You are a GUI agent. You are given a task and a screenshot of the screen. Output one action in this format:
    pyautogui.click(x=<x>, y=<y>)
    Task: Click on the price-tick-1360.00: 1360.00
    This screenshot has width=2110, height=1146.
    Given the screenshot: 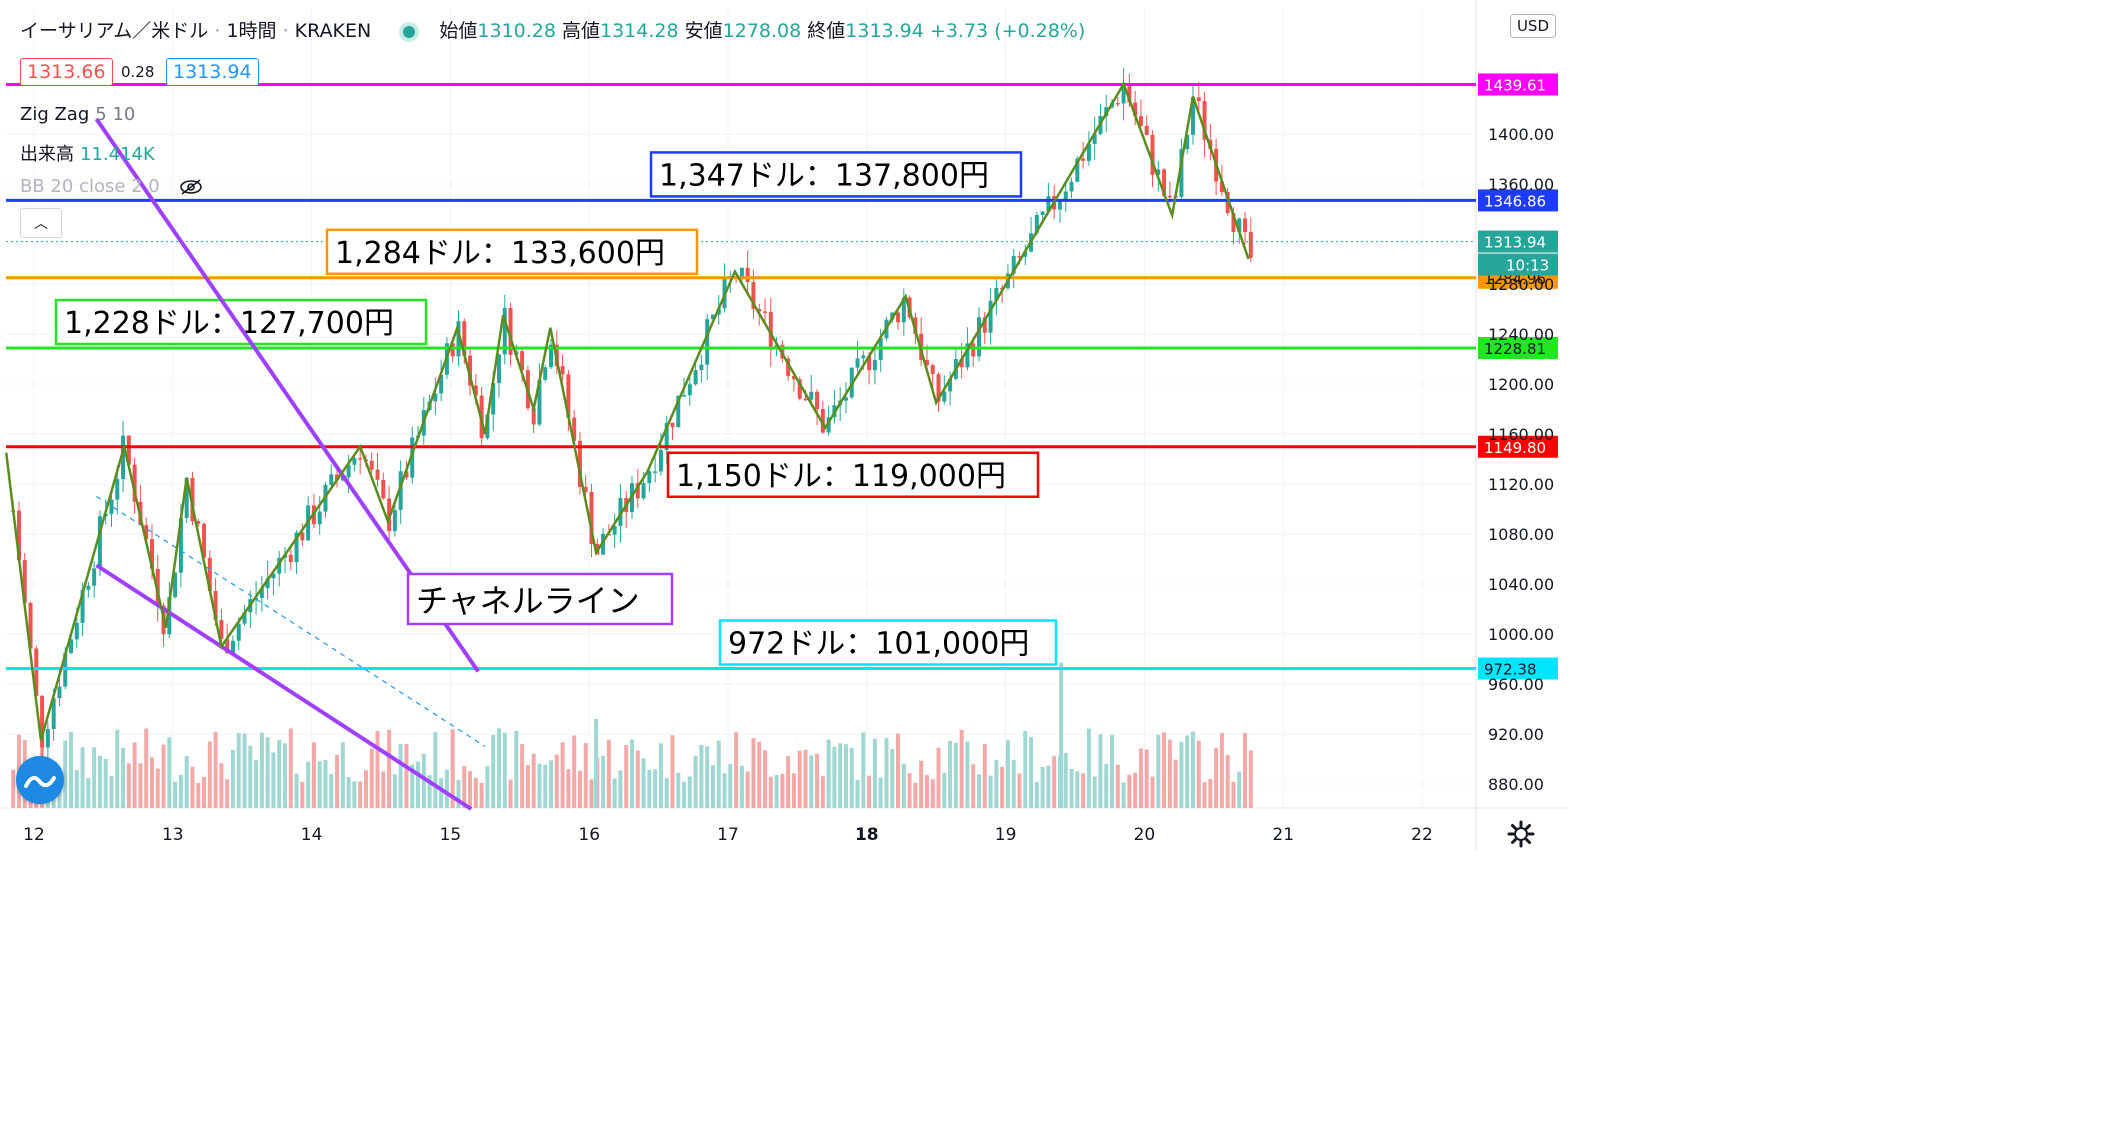 What is the action you would take?
    pyautogui.click(x=1521, y=184)
    